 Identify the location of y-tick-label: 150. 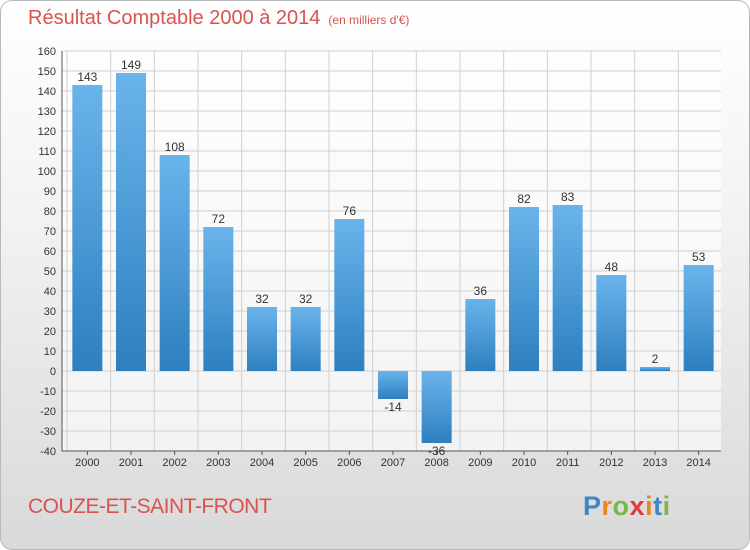
(47, 72).